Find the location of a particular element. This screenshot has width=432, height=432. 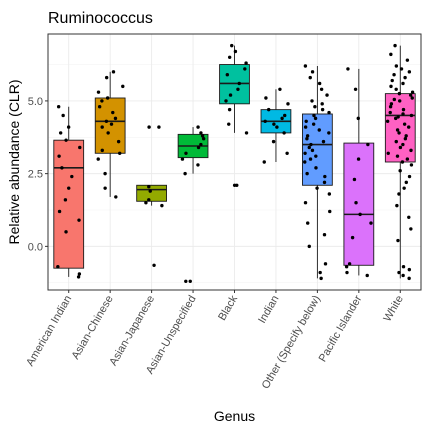

x-axis-title: Genus is located at coordinates (234, 416).